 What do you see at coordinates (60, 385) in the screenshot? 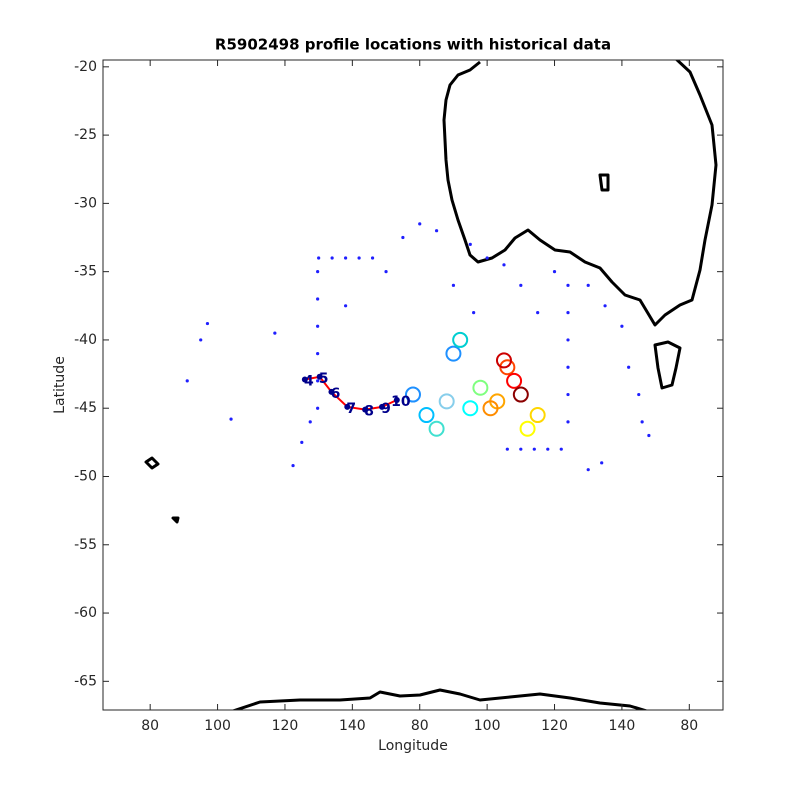
I see `y-axis-label: Latitude` at bounding box center [60, 385].